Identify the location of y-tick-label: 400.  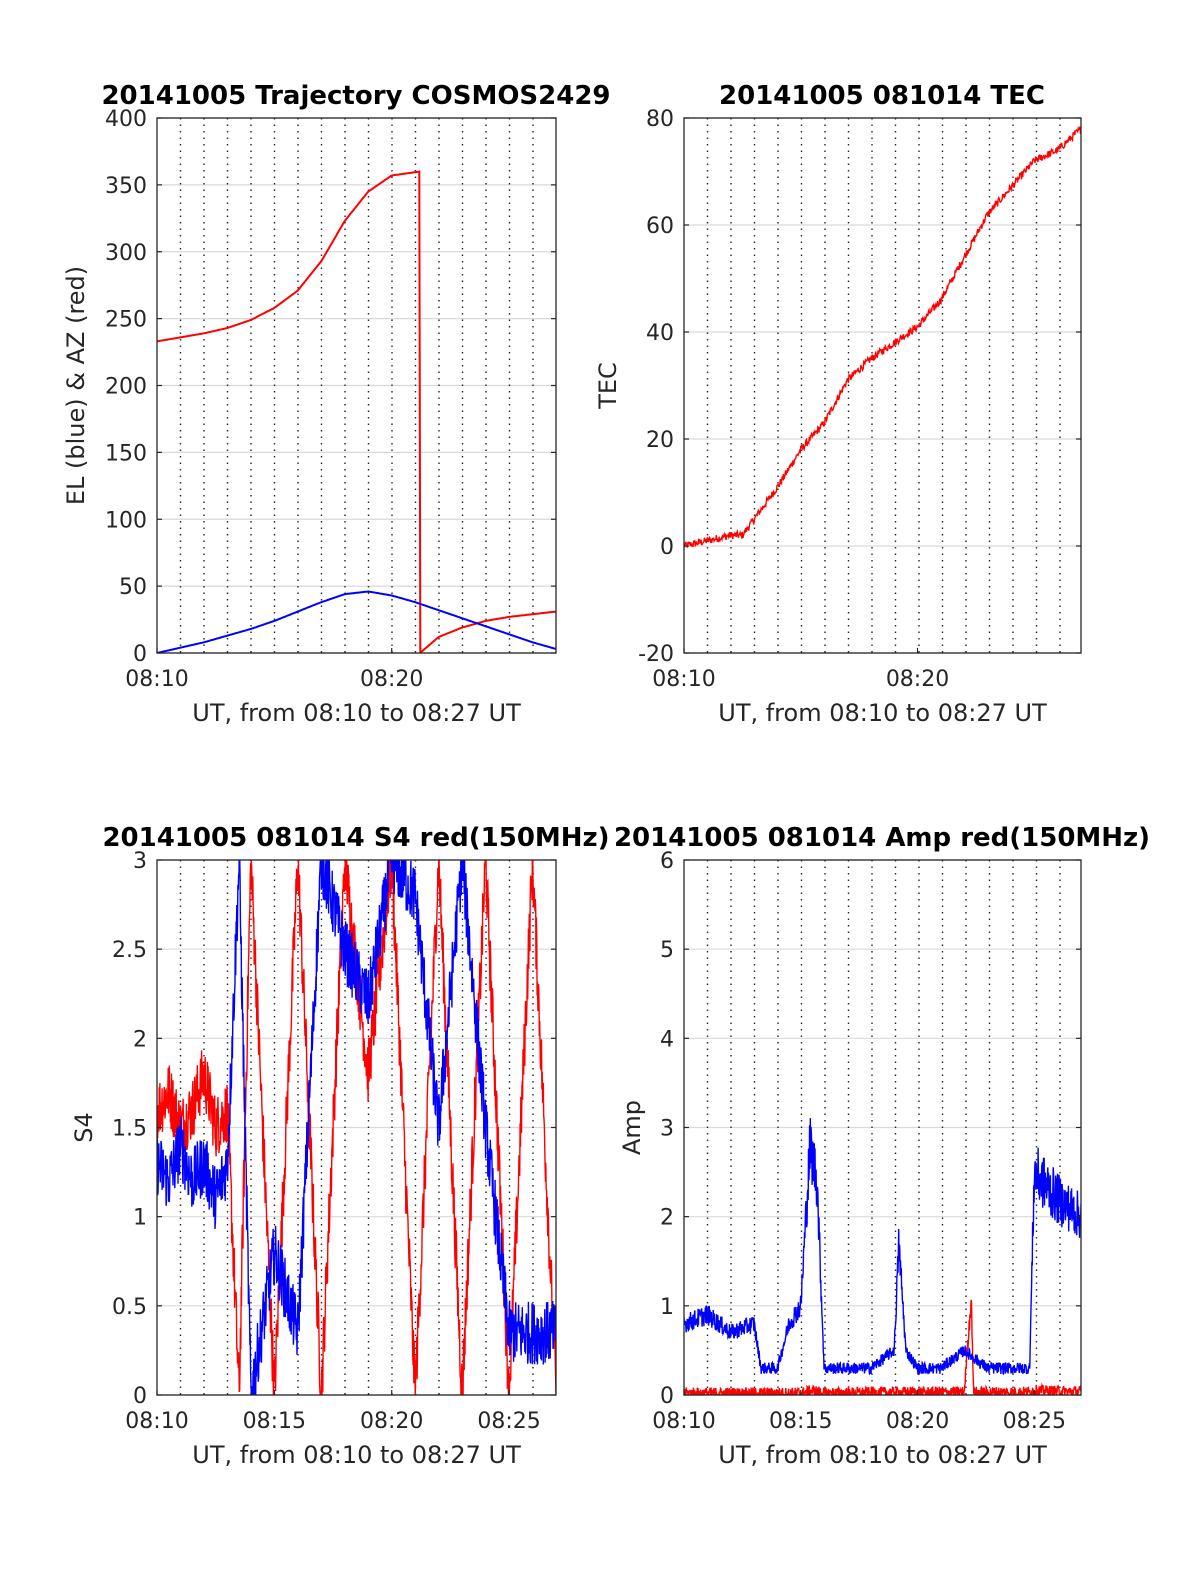
(126, 119).